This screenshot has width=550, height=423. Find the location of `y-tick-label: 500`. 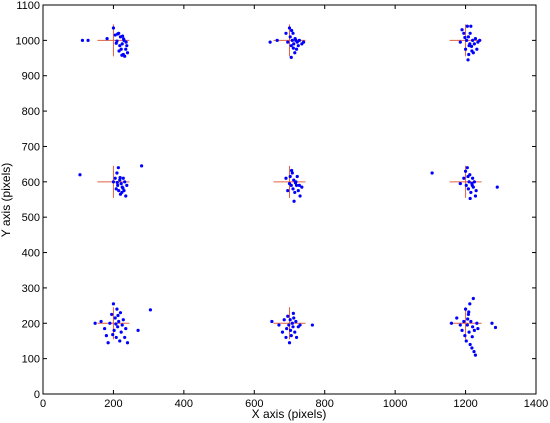

y-tick-label: 500 is located at coordinates (31, 218).